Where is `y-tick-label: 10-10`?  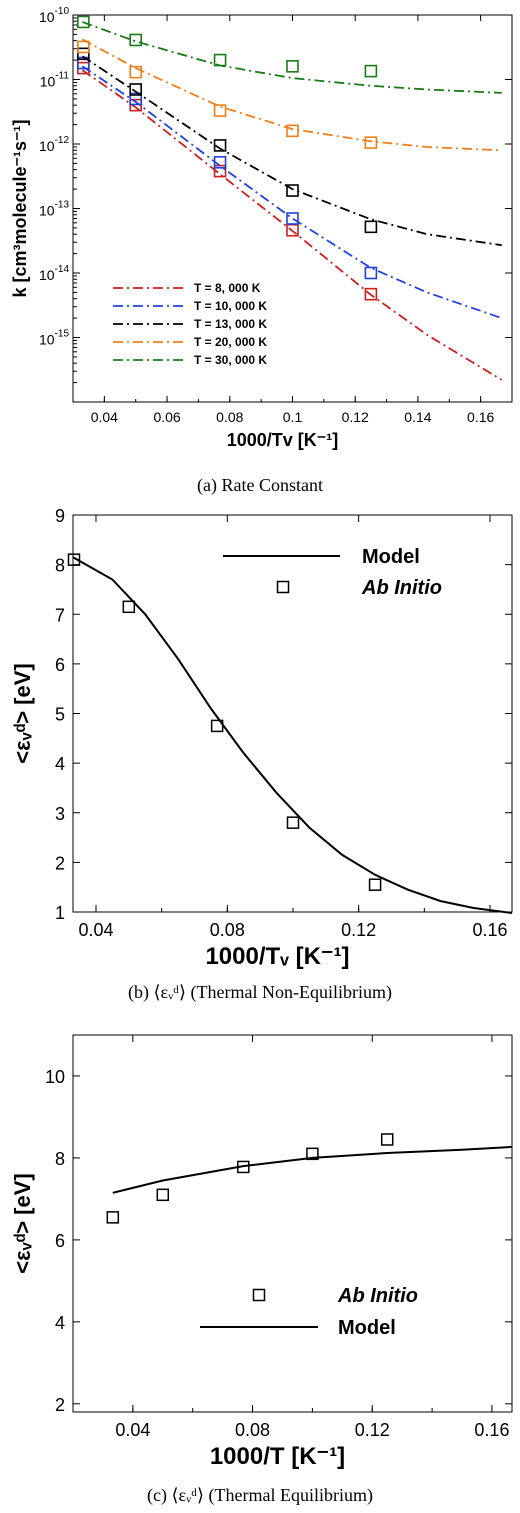 y-tick-label: 10-10 is located at coordinates (54, 15).